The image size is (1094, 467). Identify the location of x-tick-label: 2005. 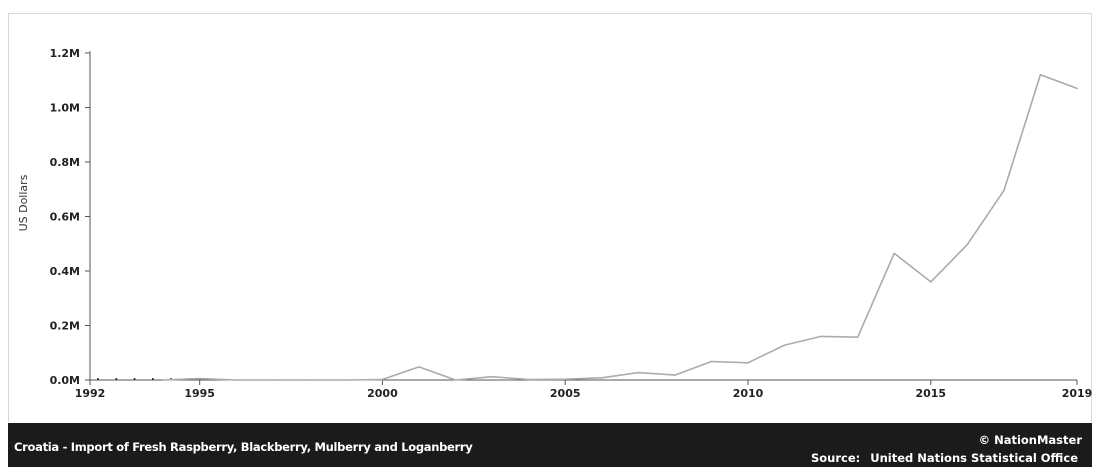
(565, 393).